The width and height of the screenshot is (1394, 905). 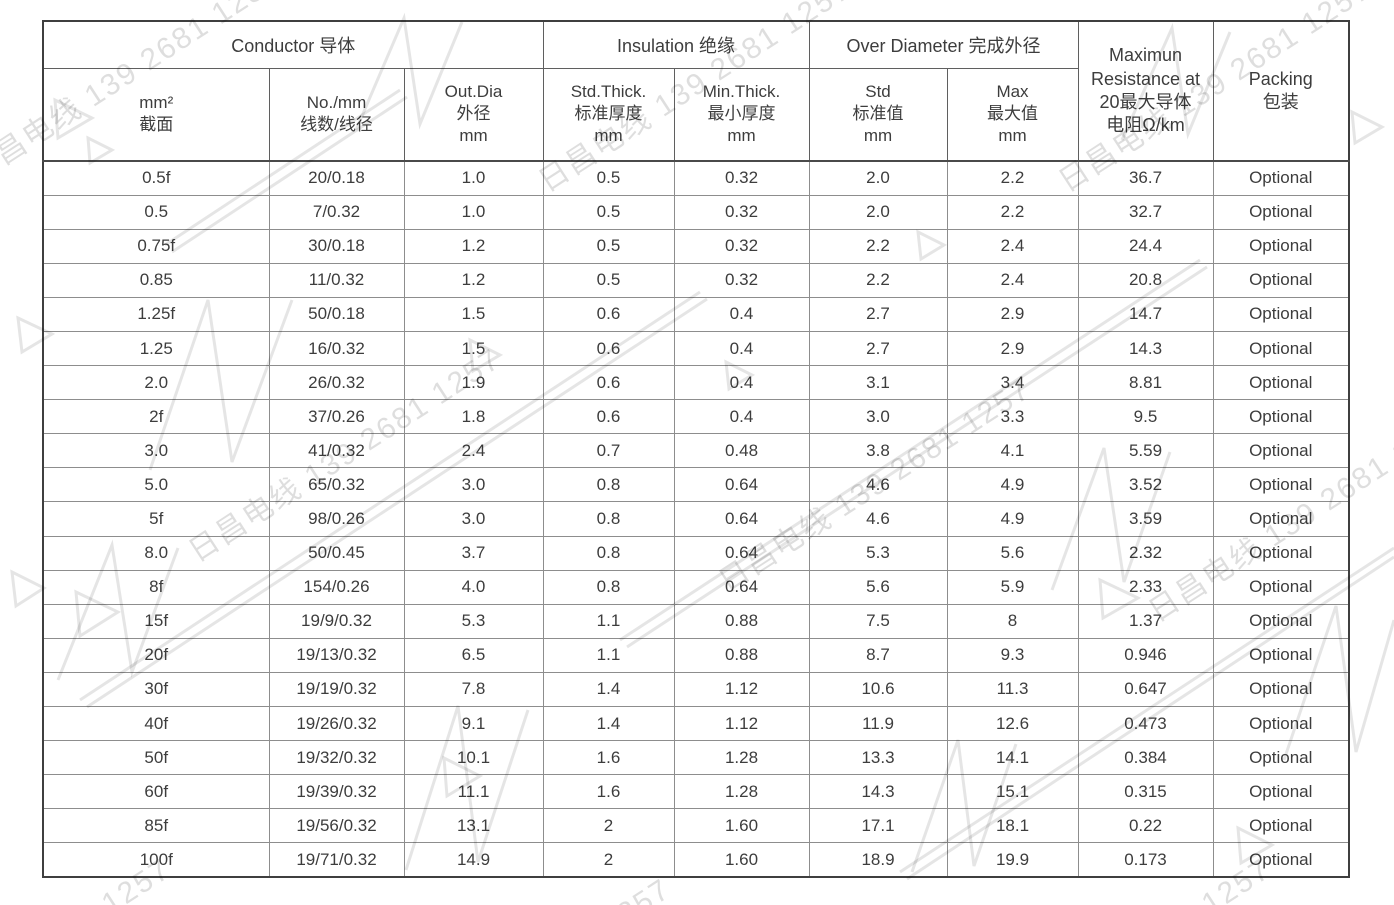 What do you see at coordinates (1145, 792) in the screenshot?
I see `table-cell: 0.315` at bounding box center [1145, 792].